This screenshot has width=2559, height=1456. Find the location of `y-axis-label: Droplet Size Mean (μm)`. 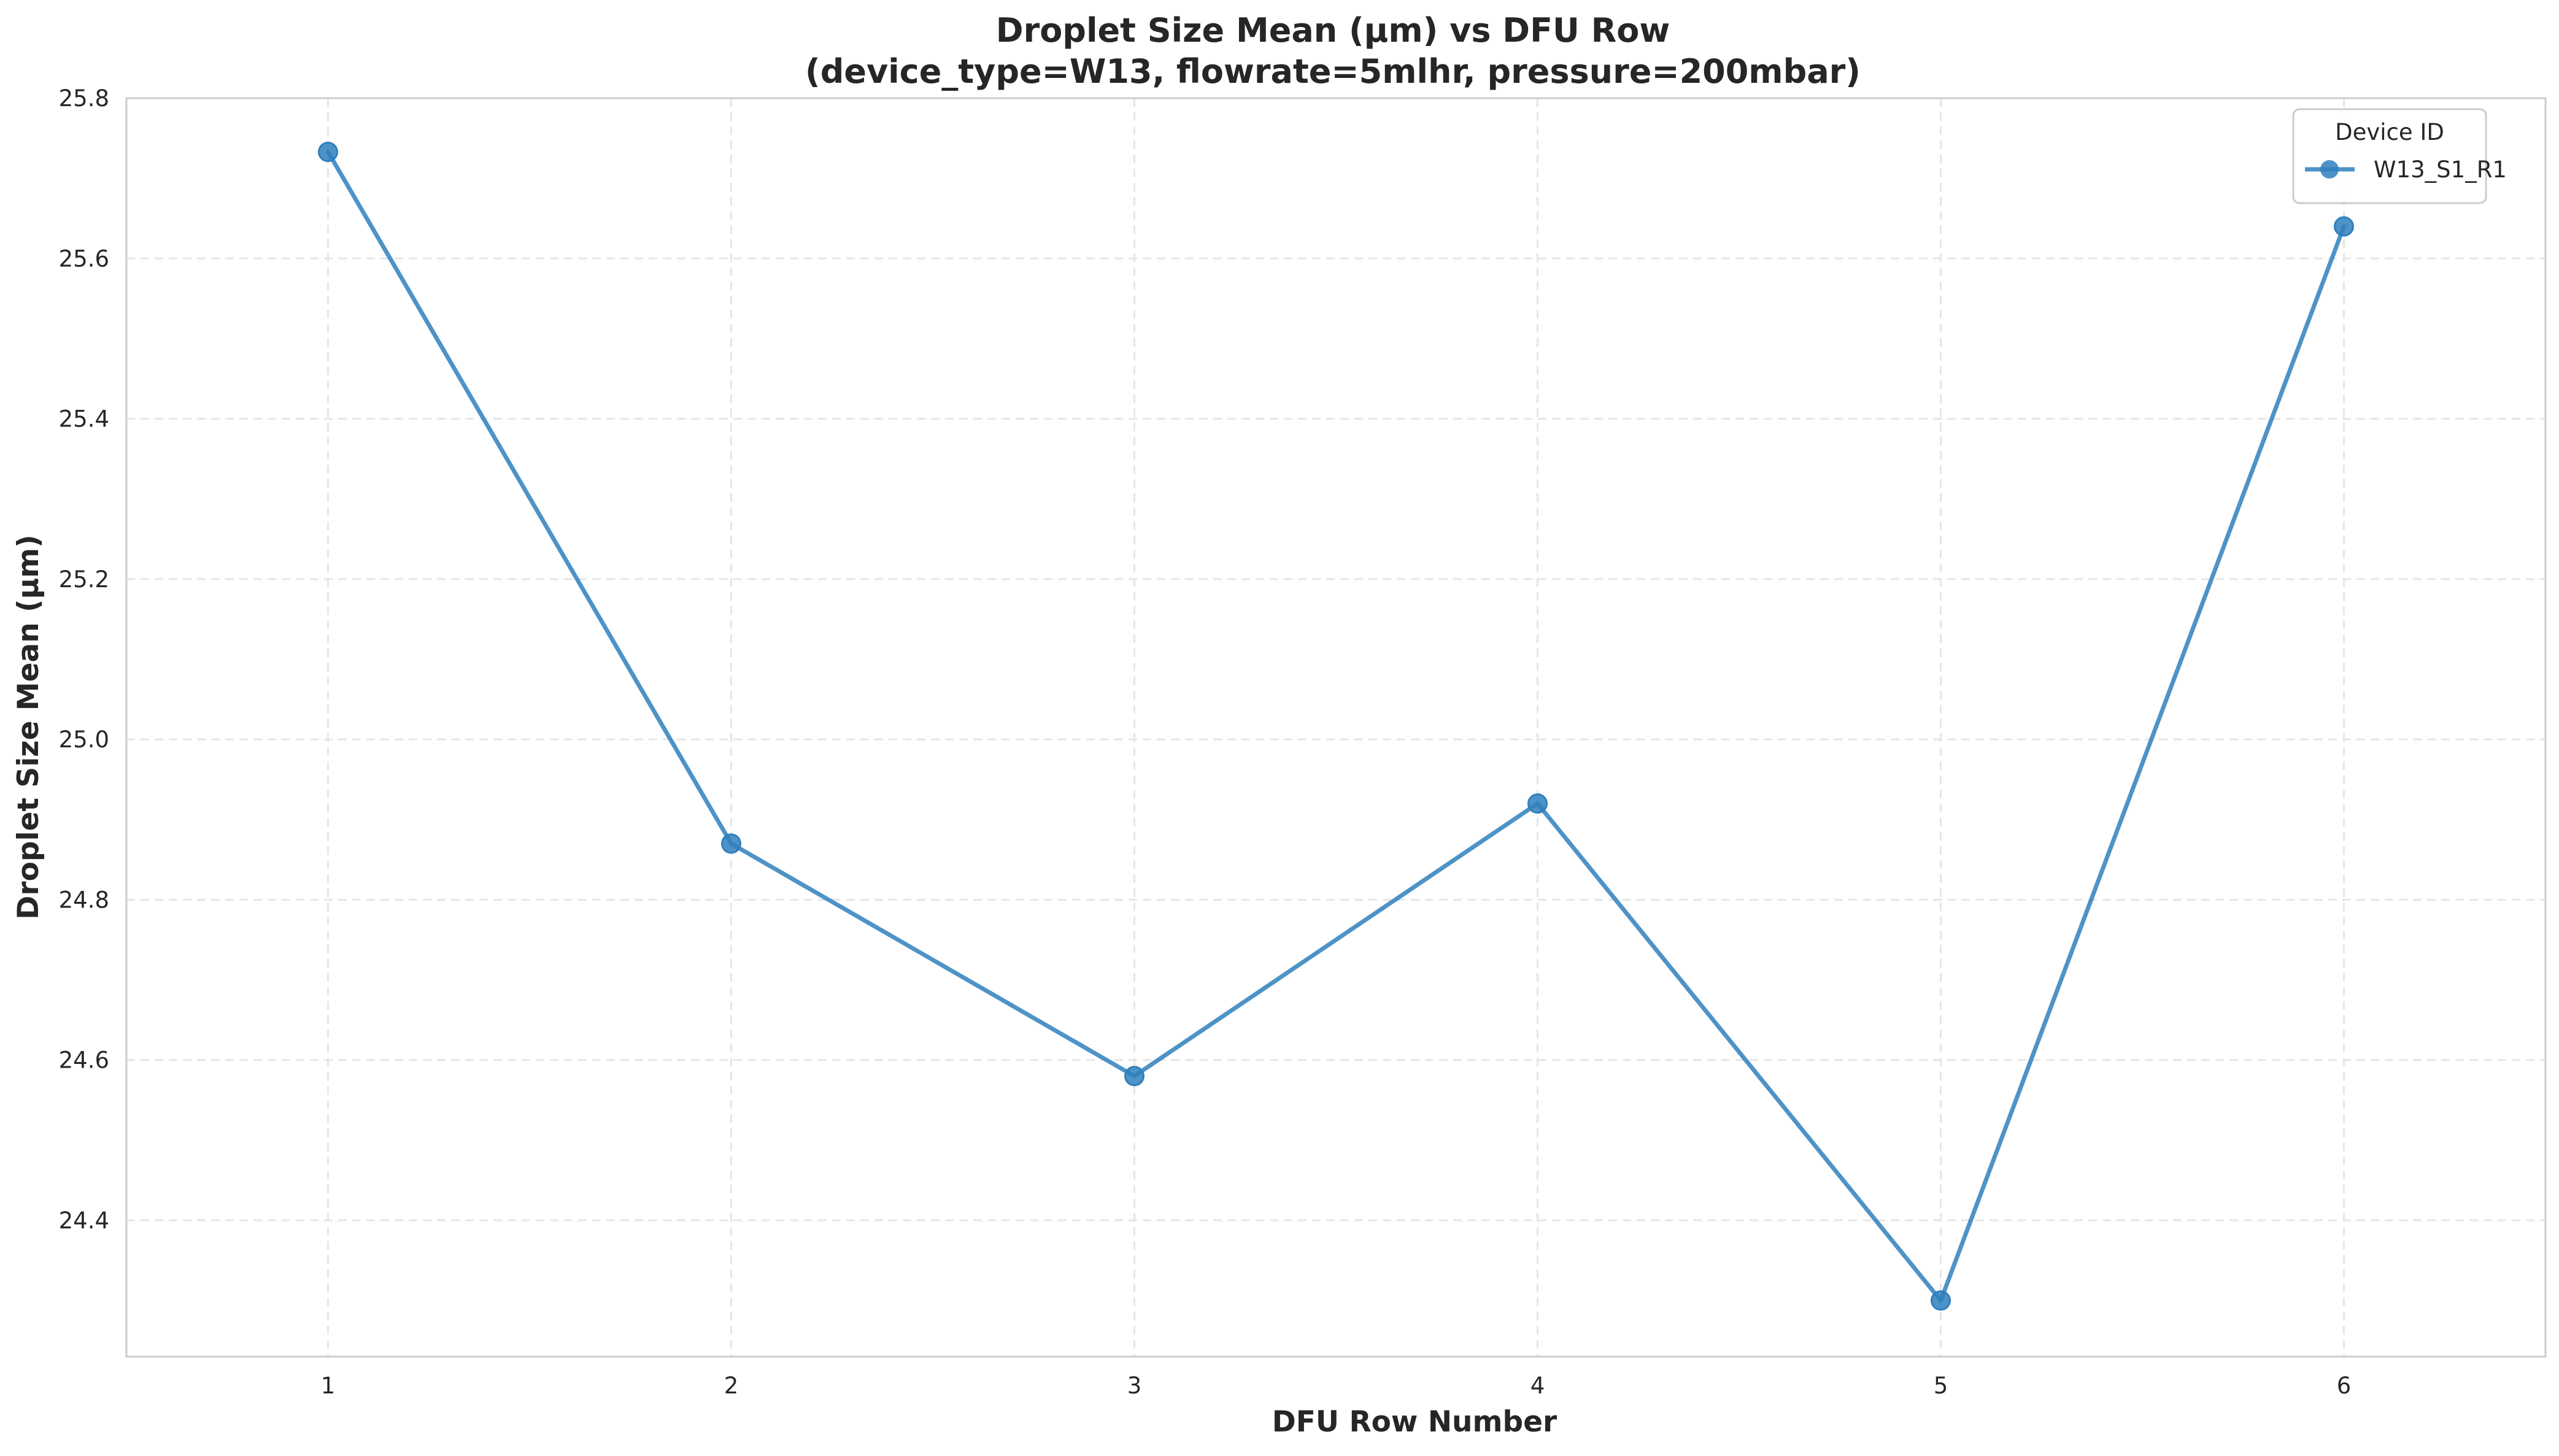

y-axis-label: Droplet Size Mean (μm) is located at coordinates (29, 726).